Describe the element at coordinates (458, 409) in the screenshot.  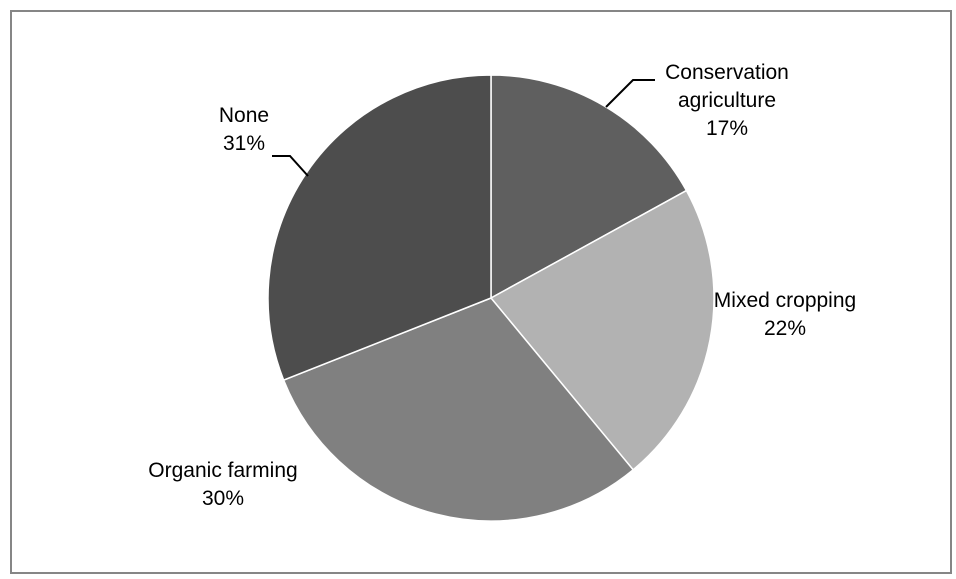
I see `pie-slice-organic-farming` at that location.